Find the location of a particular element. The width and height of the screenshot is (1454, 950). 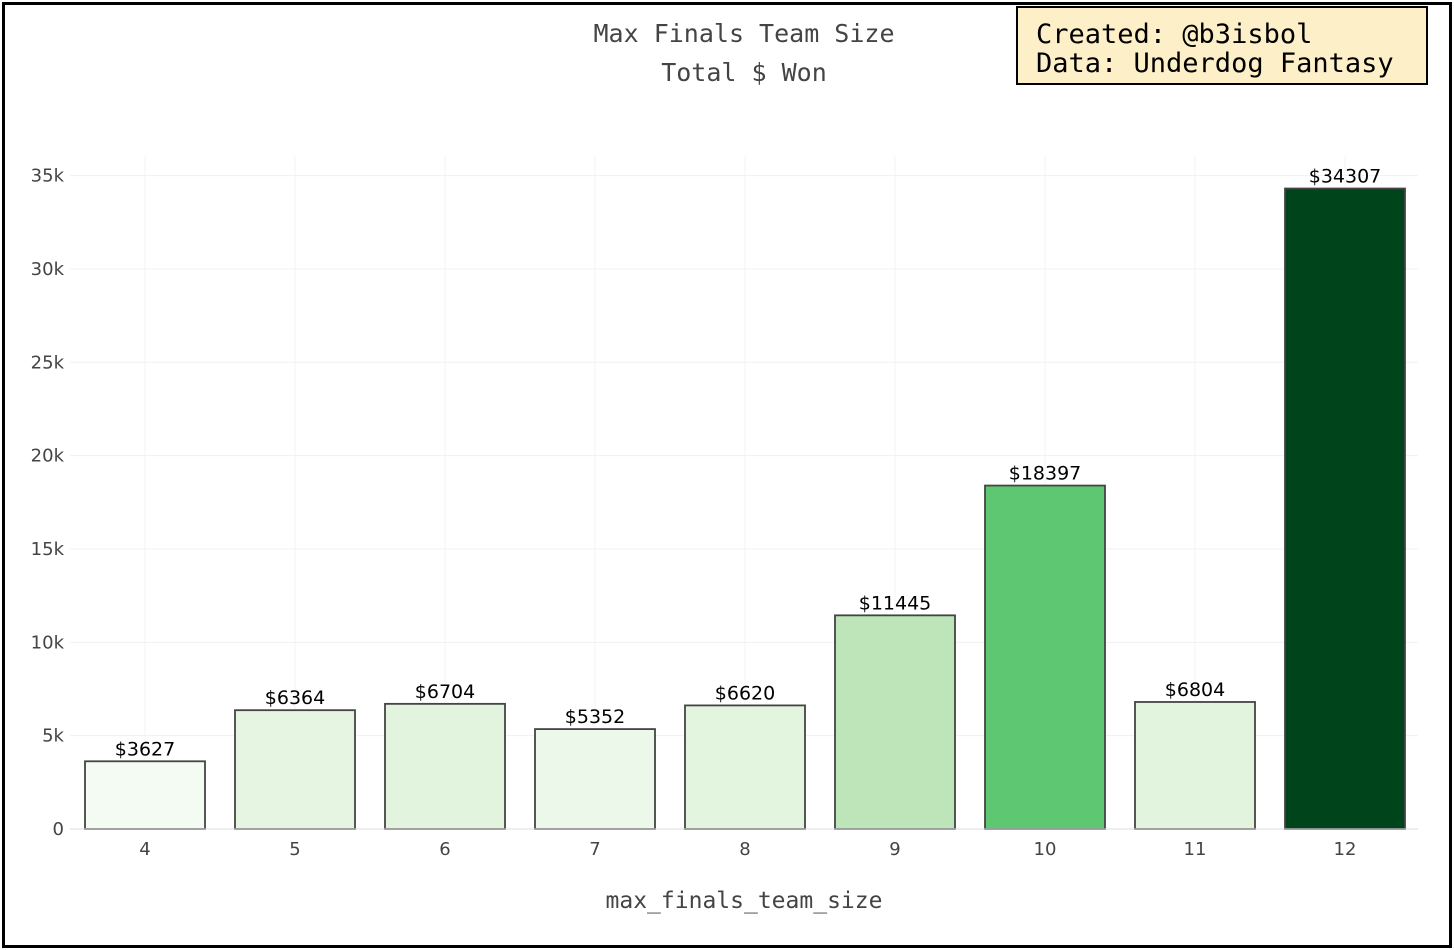

y-tick-label: 5k is located at coordinates (53, 736).